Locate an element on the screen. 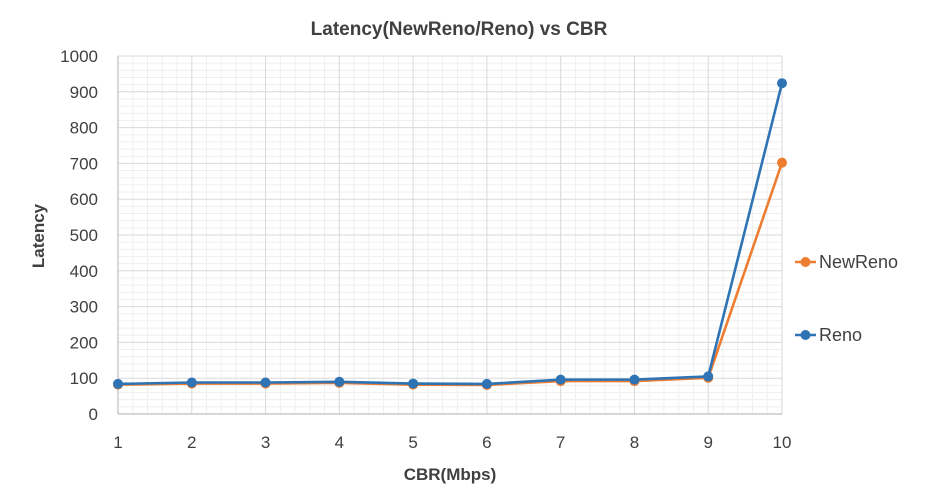  legend-marker-newreno is located at coordinates (805, 262).